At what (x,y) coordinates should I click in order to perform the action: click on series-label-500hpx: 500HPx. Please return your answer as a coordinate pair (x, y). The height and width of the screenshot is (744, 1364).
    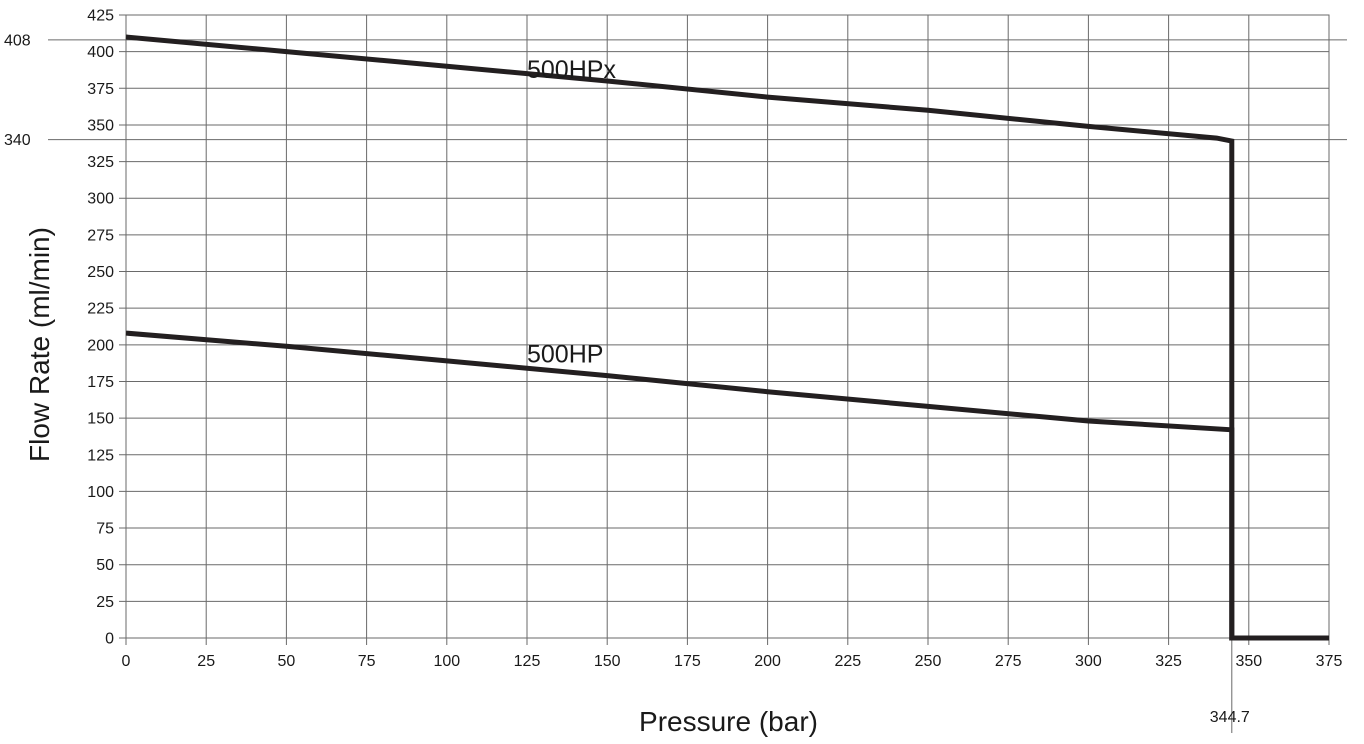
    Looking at the image, I should click on (571, 70).